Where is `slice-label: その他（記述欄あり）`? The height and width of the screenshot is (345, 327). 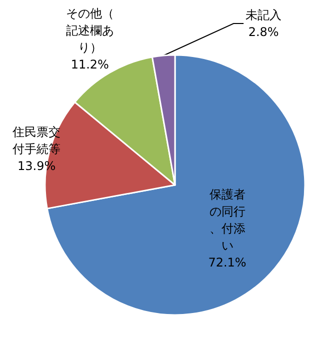 slice-label: その他（記述欄あり） is located at coordinates (90, 30).